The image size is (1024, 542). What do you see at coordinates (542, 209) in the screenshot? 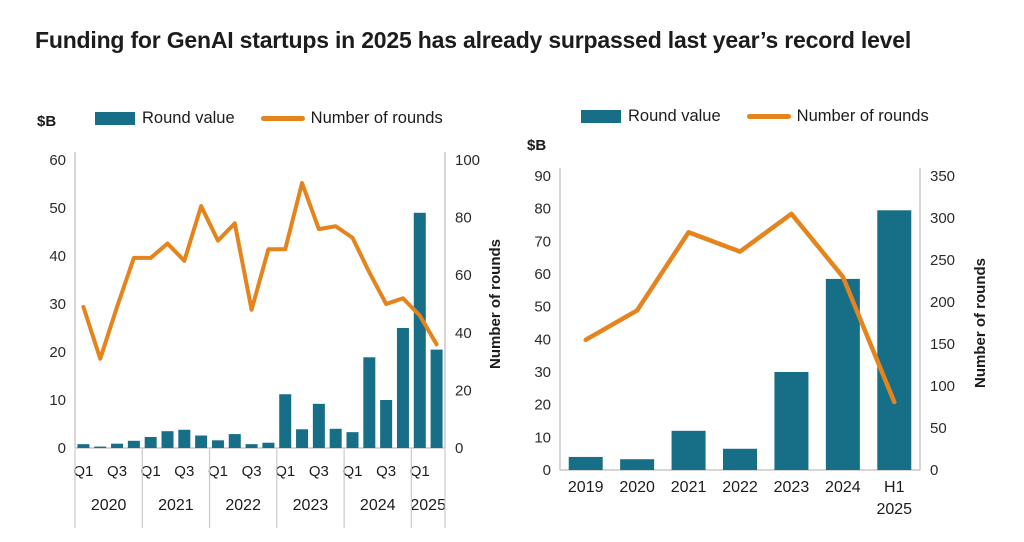
I see `left-axis-tick: 80` at bounding box center [542, 209].